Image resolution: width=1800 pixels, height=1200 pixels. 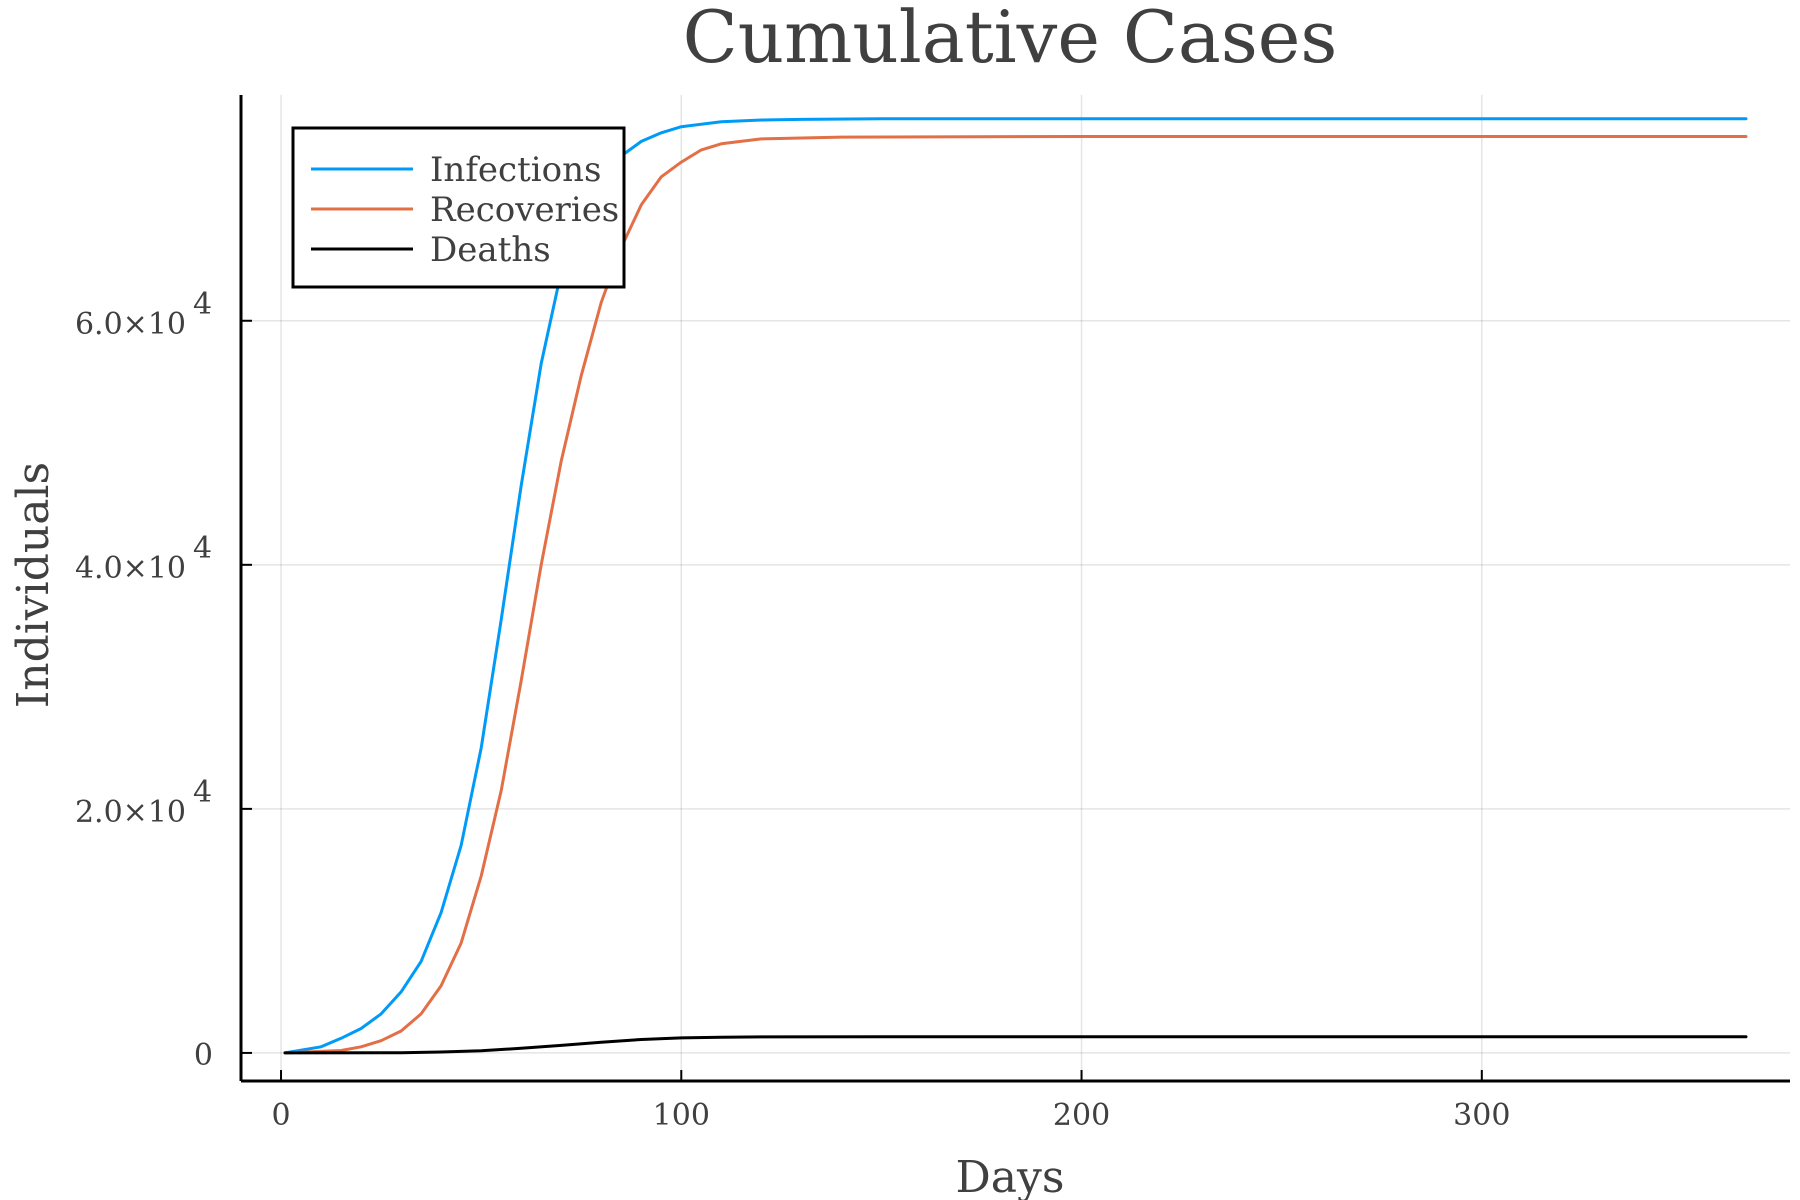 I want to click on x-tick-label-3: 300, so click(x=1481, y=1115).